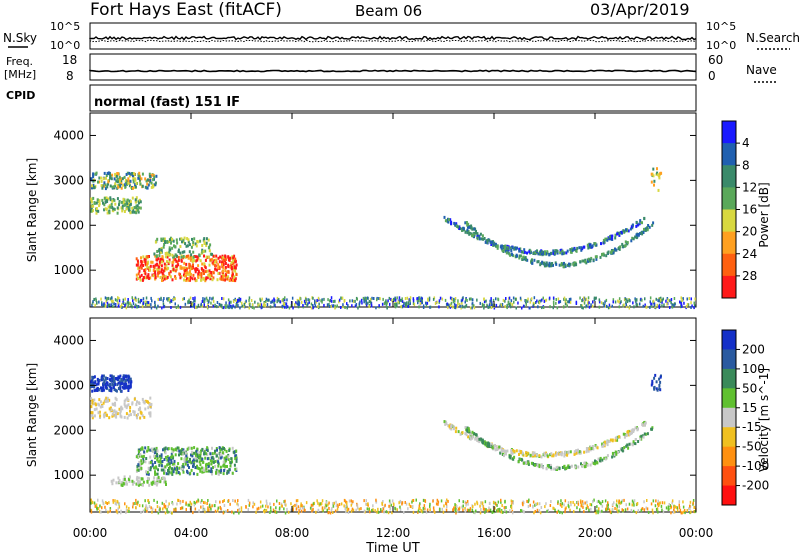 This screenshot has height=554, width=800. I want to click on freq-tick-top: 18, so click(69, 60).